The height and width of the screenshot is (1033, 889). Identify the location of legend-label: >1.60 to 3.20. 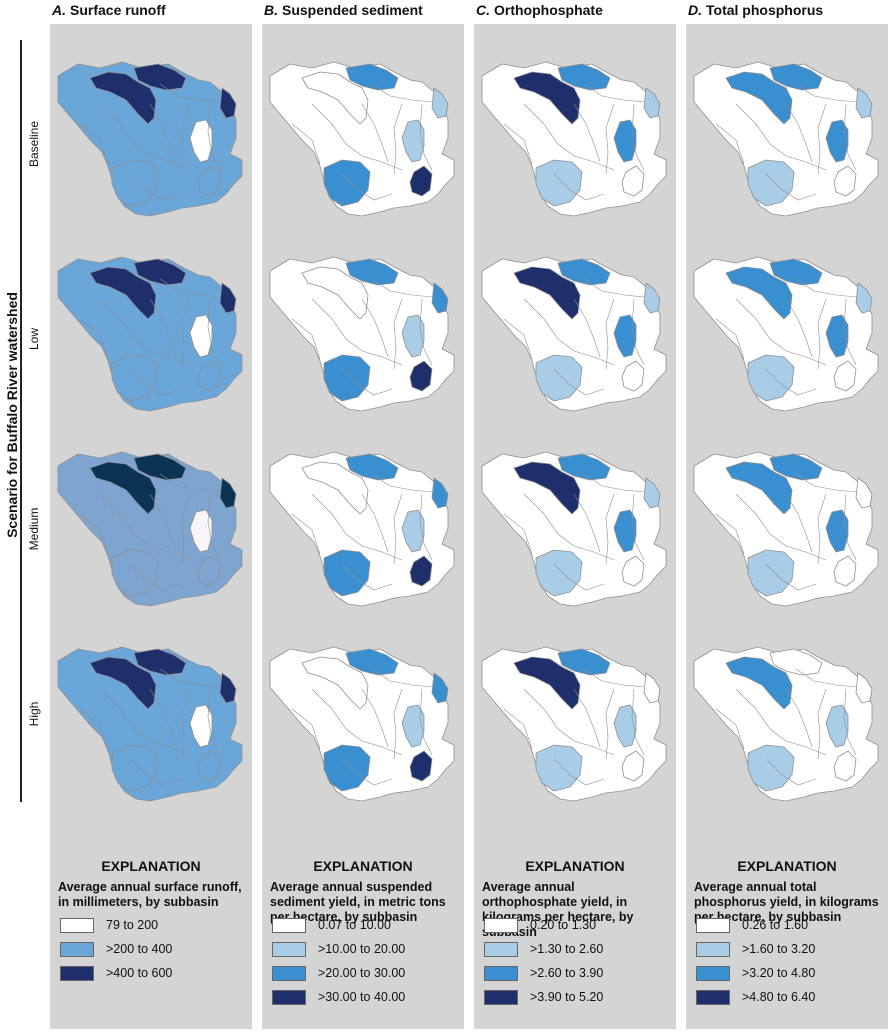
(779, 949).